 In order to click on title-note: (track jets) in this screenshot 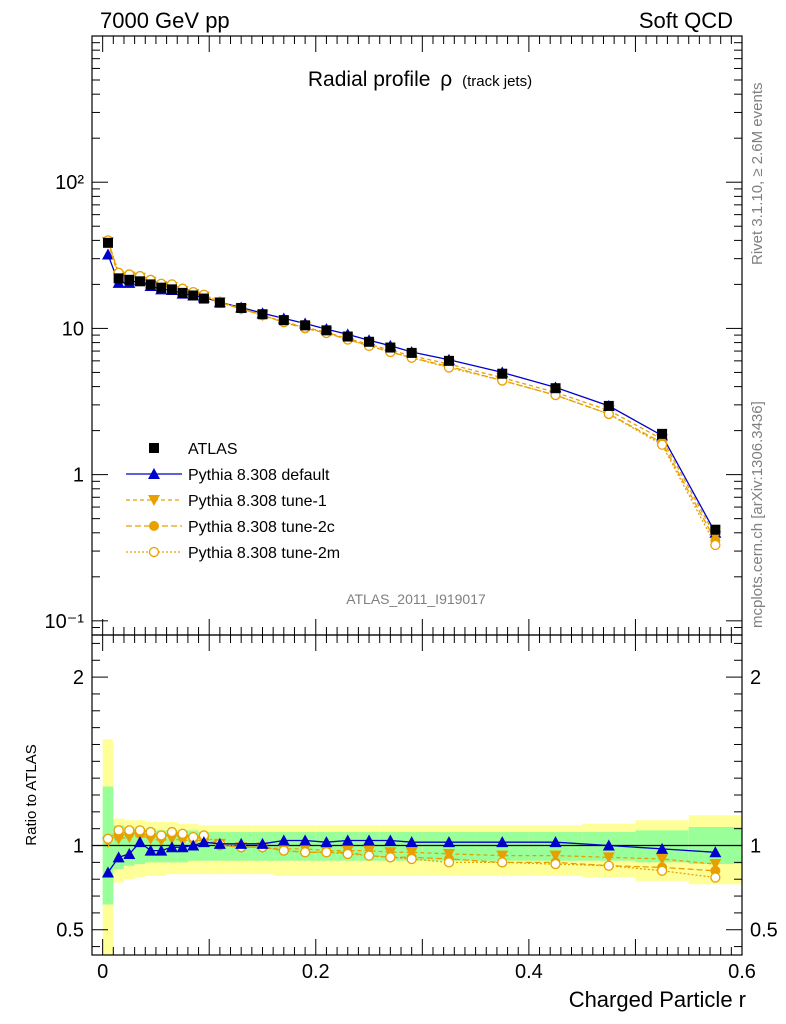, I will do `click(497, 81)`.